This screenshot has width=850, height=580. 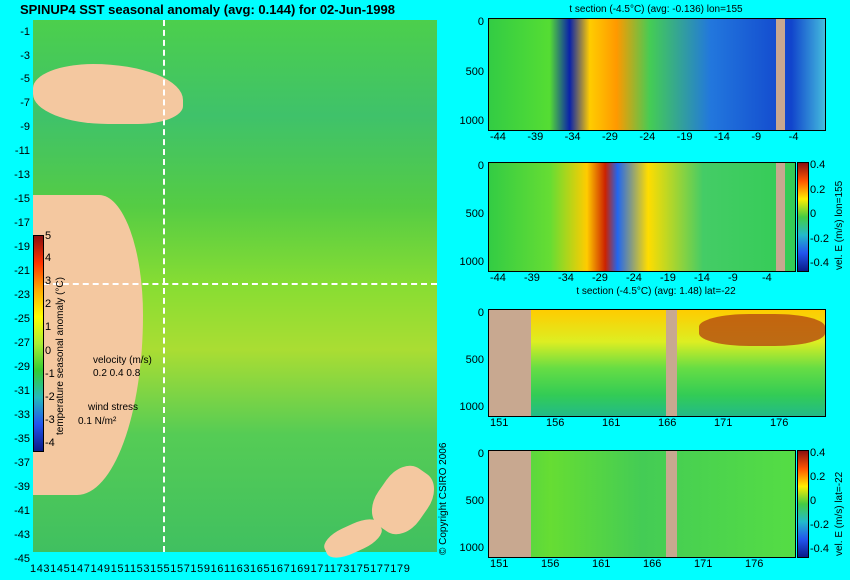 What do you see at coordinates (754, 564) in the screenshot?
I see `panel4-xtick: 176` at bounding box center [754, 564].